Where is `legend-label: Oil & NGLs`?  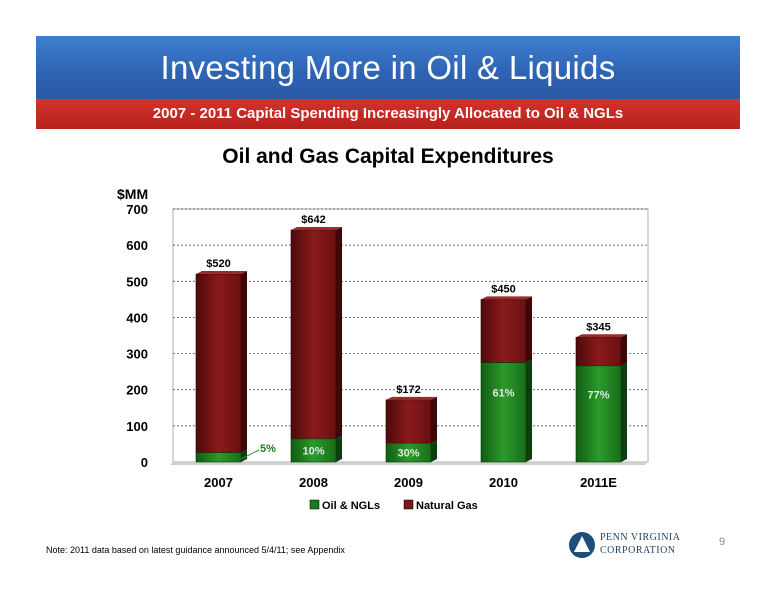 legend-label: Oil & NGLs is located at coordinates (351, 506).